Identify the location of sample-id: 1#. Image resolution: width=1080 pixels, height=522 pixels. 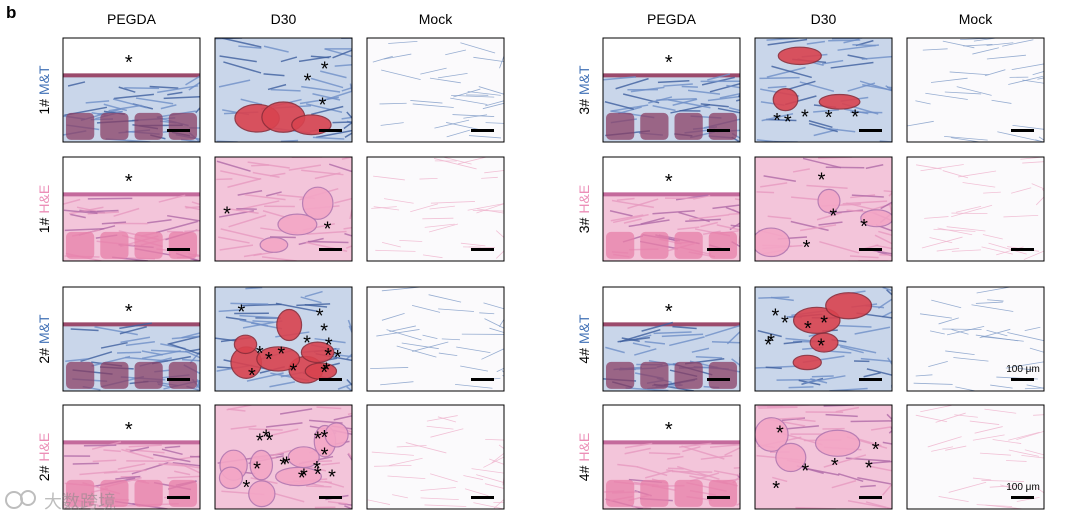
(44, 225).